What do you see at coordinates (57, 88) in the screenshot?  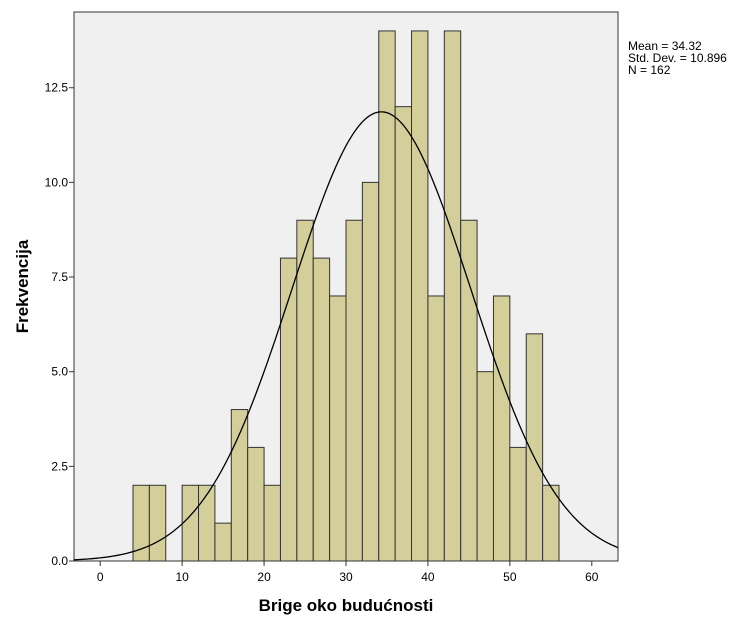 I see `y-tick-label: 12.5` at bounding box center [57, 88].